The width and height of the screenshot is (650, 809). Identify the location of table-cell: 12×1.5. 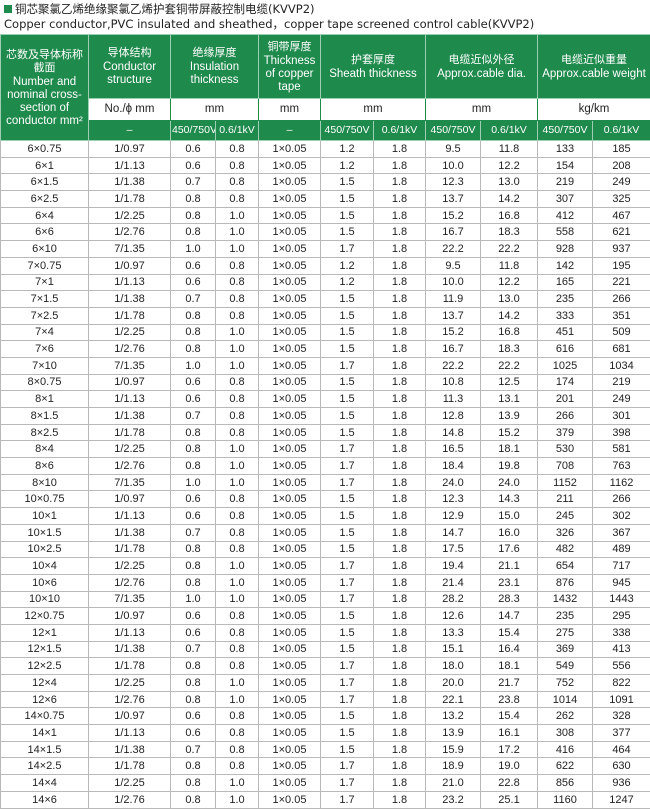
(44, 649).